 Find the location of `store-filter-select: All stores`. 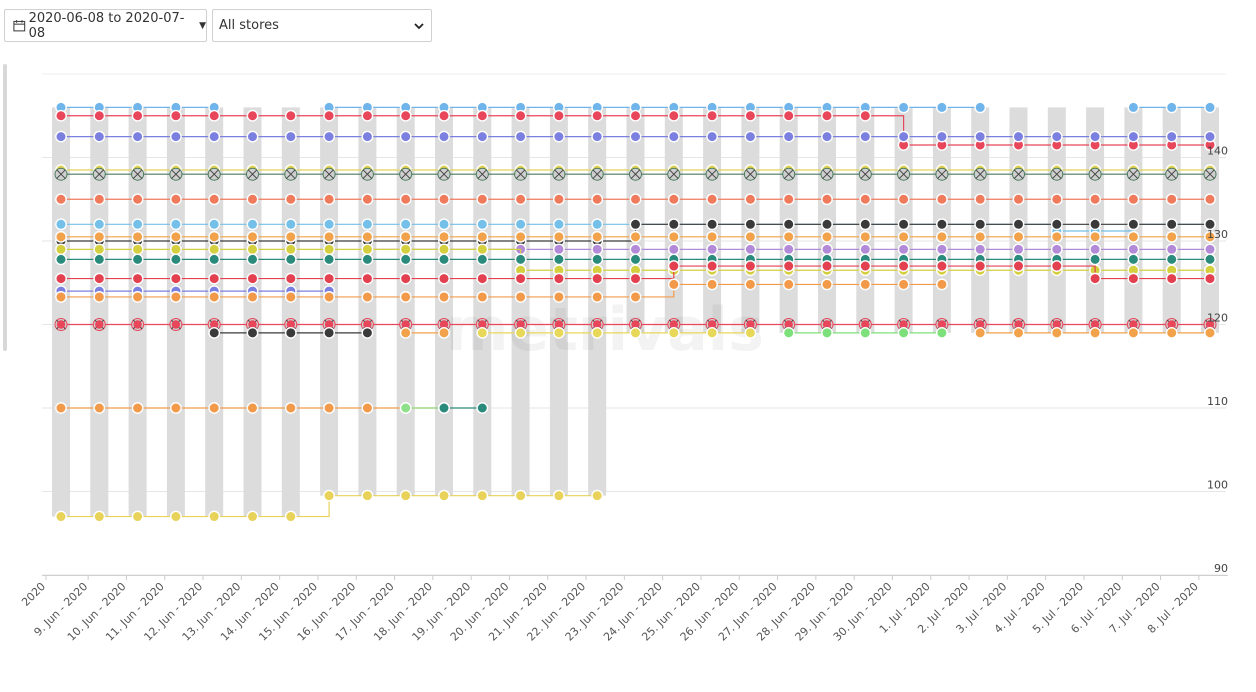

store-filter-select: All stores is located at coordinates (322, 25).